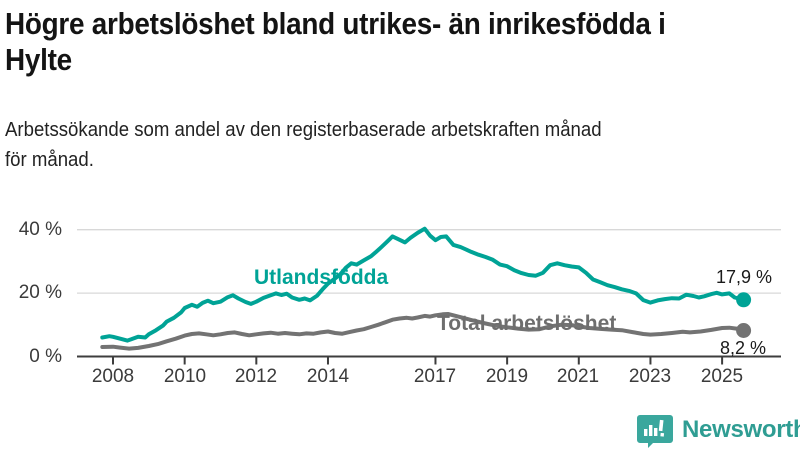  What do you see at coordinates (185, 376) in the screenshot?
I see `x-tick-label-2010: 2010` at bounding box center [185, 376].